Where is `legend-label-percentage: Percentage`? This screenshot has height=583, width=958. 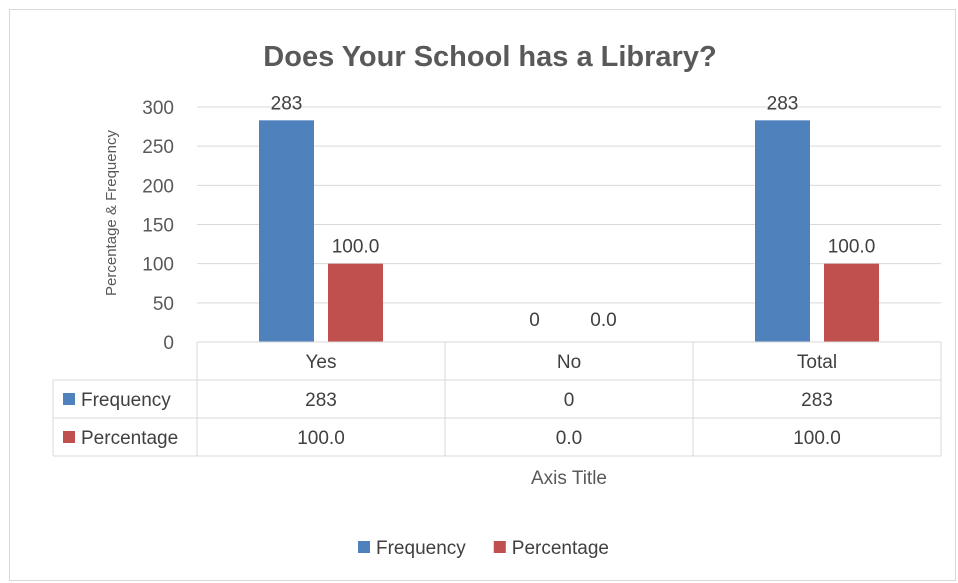
legend-label-percentage: Percentage is located at coordinates (560, 548).